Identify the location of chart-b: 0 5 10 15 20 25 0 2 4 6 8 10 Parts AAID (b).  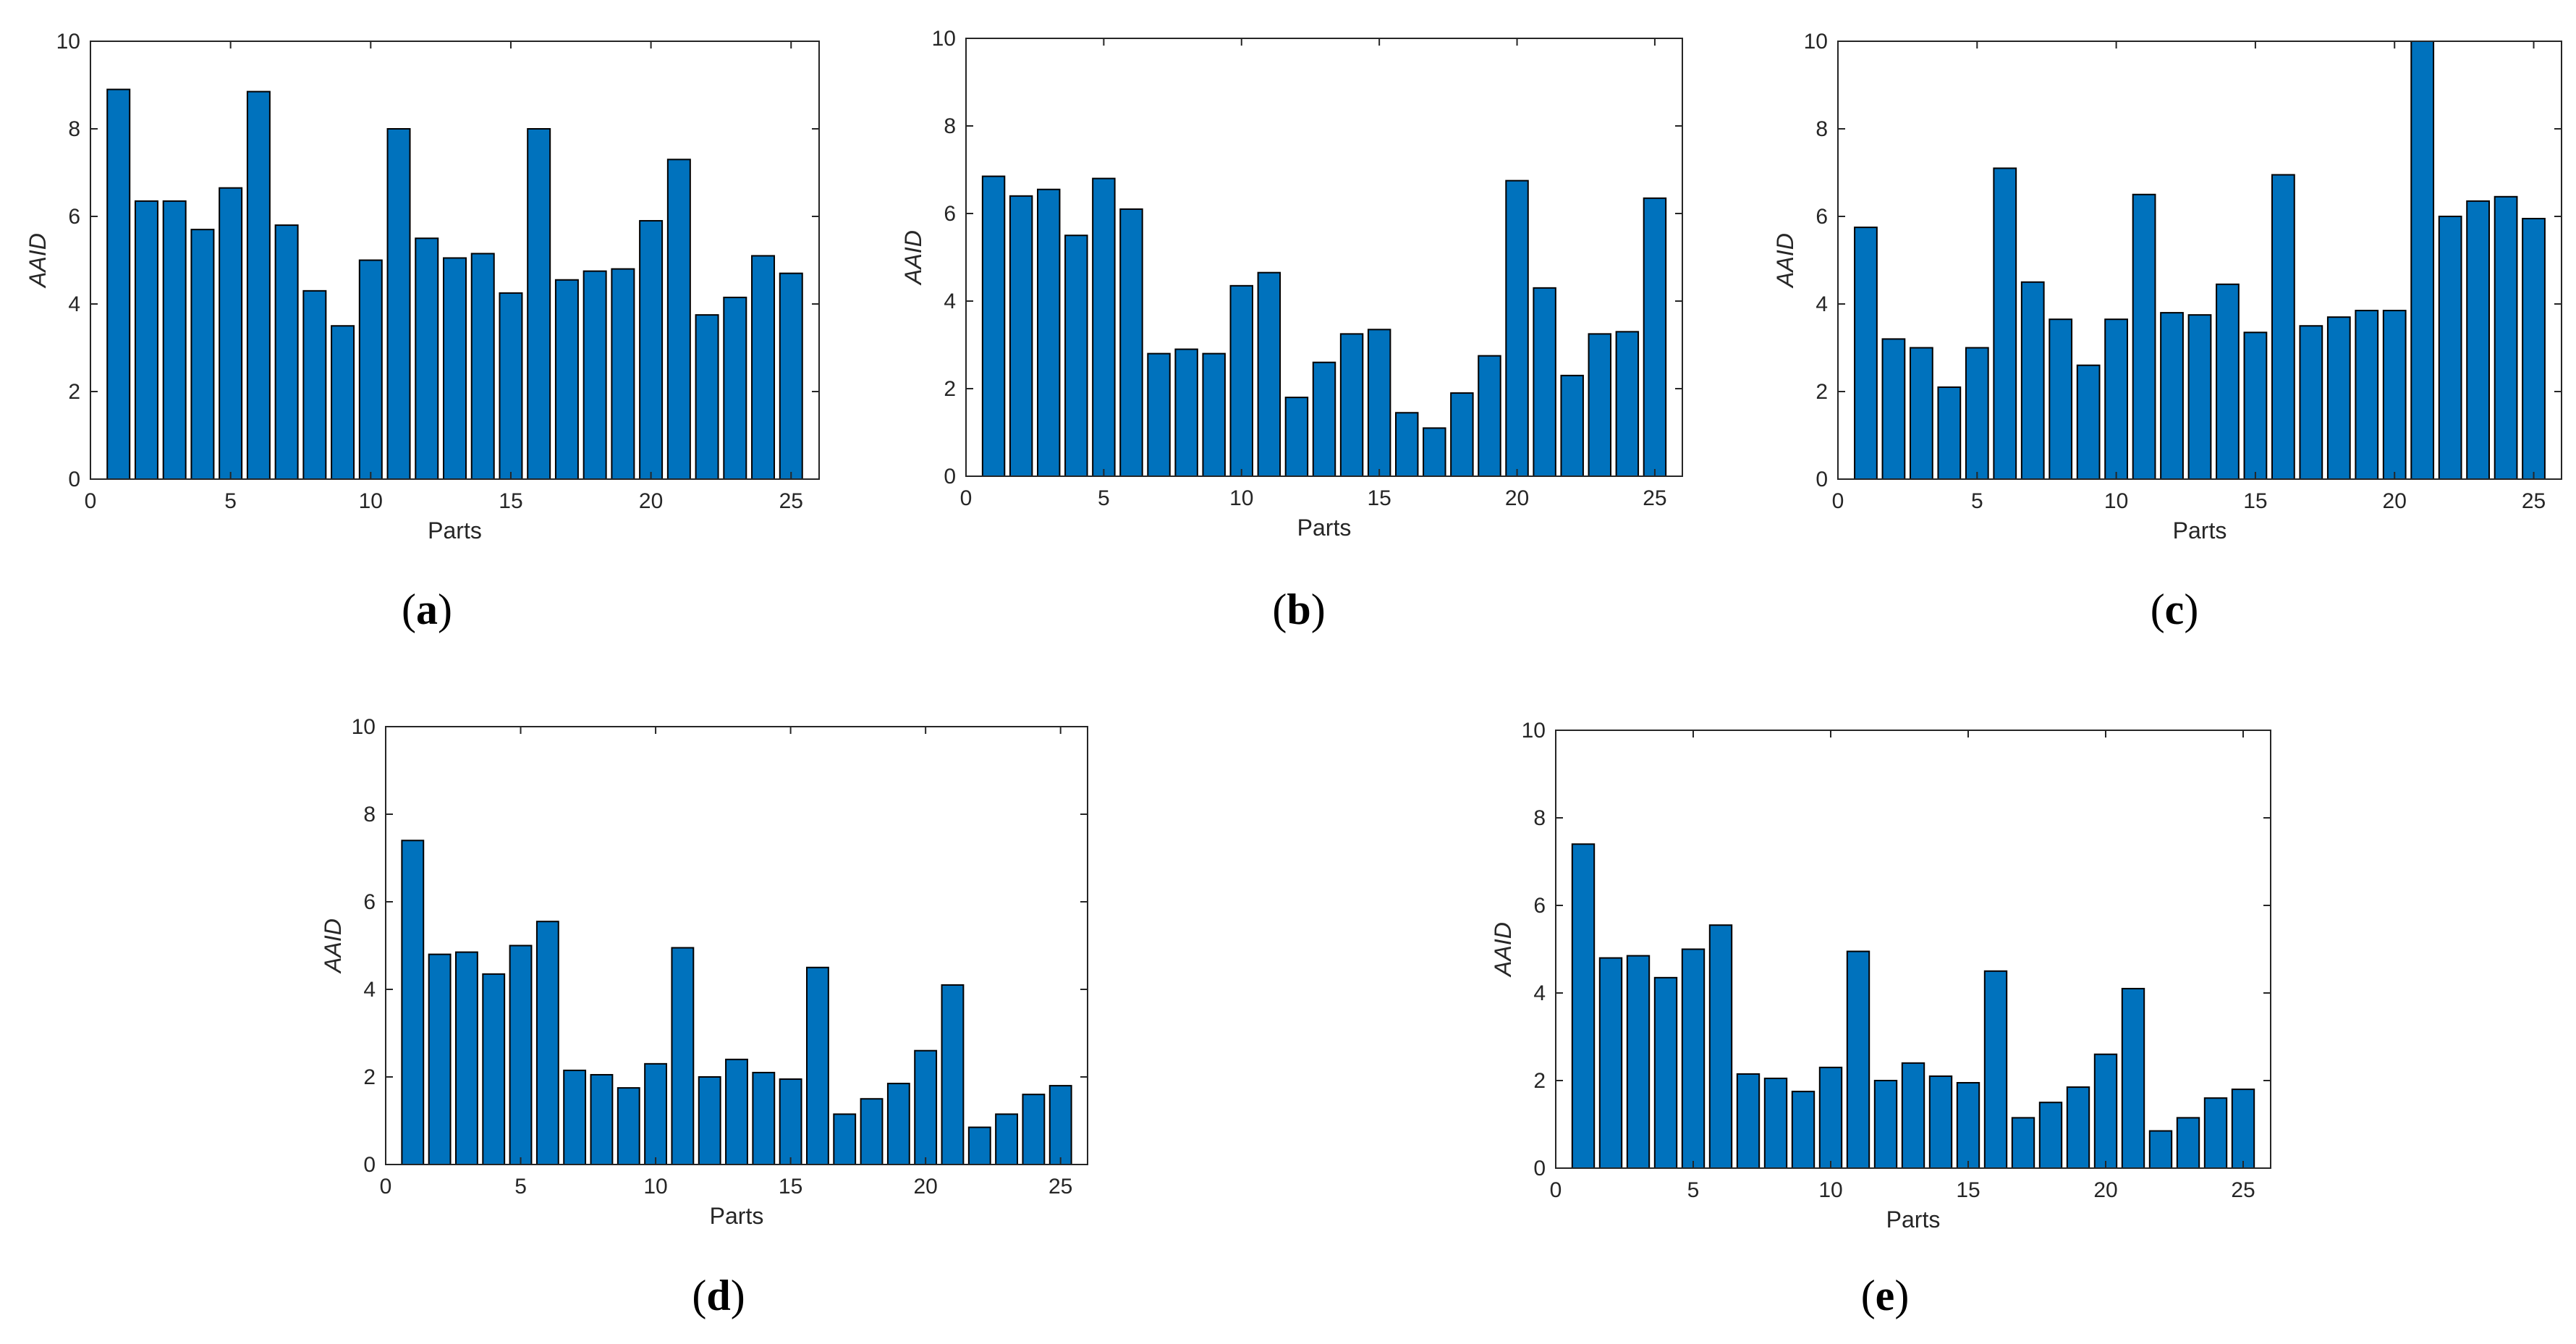
(1291, 330).